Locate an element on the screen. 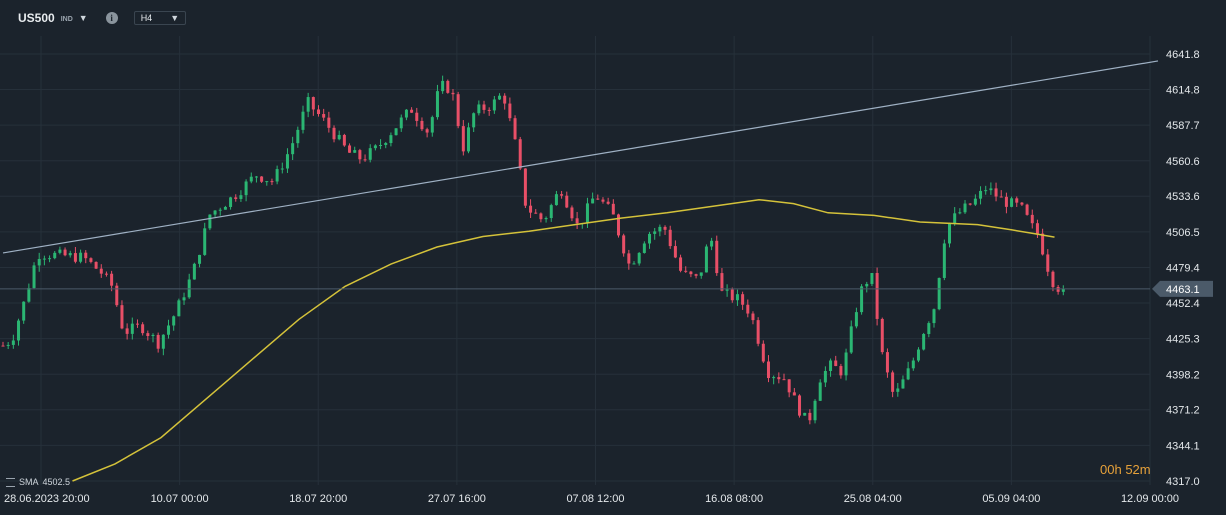 Image resolution: width=1226 pixels, height=515 pixels. x-axis-tick-label: 18.07 20:00 is located at coordinates (318, 499).